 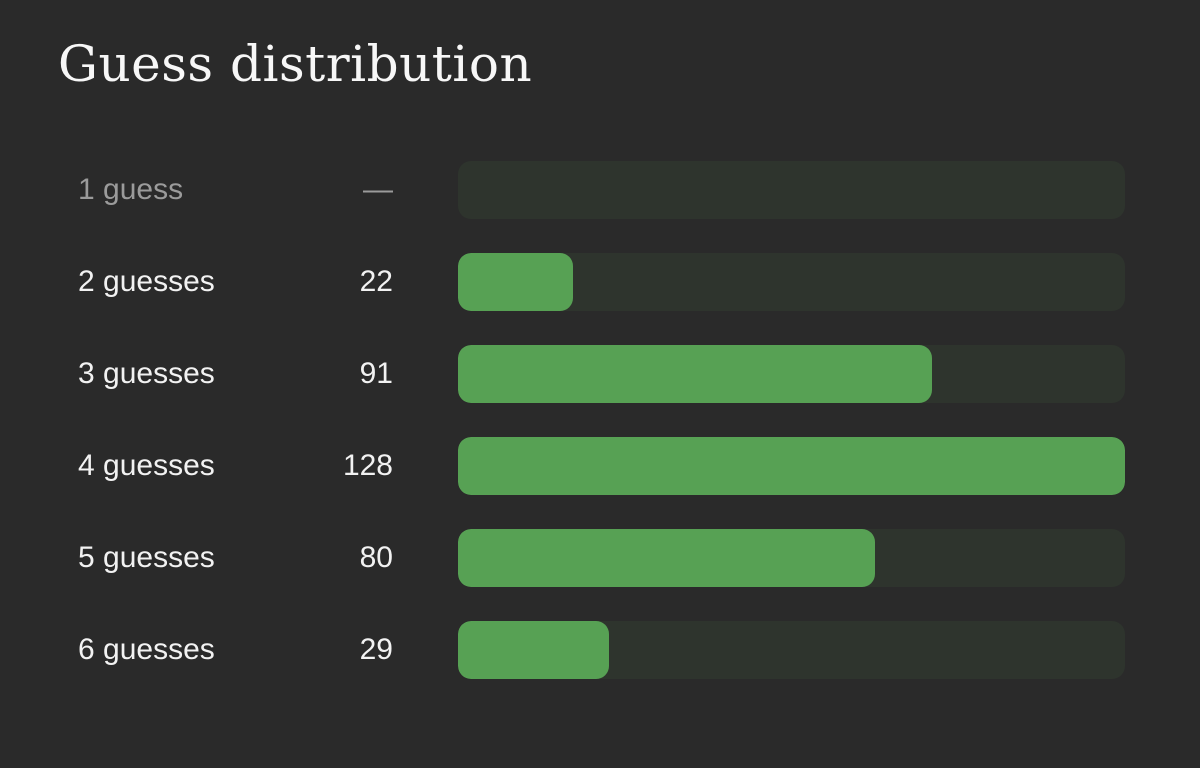 I want to click on guess-row-6: 6 guesses 29, so click(x=601, y=650).